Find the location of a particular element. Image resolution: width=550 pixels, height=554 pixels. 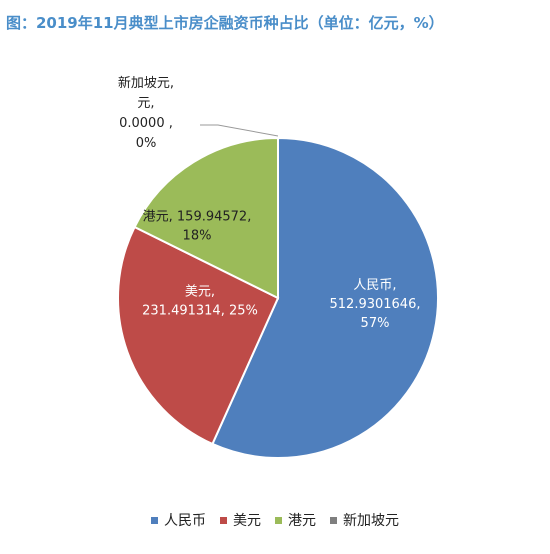

data-label-hkd: 港元, 159.94572, 18% is located at coordinates (197, 227).